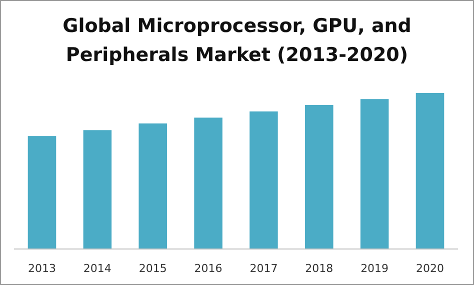  I want to click on x-tick-label: 2016, so click(208, 268).